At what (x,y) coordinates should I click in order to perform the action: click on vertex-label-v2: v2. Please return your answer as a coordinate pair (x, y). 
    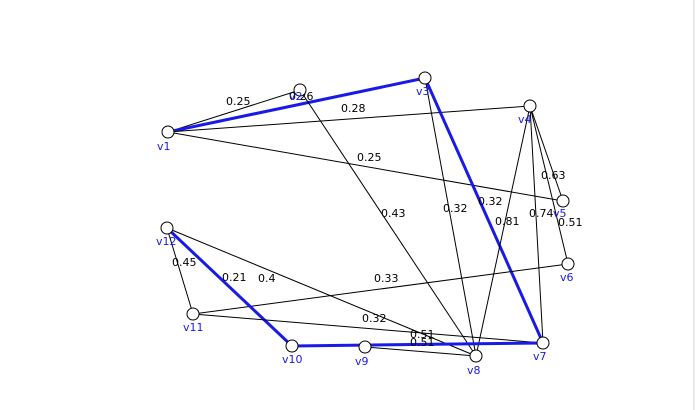
    Looking at the image, I should click on (296, 96).